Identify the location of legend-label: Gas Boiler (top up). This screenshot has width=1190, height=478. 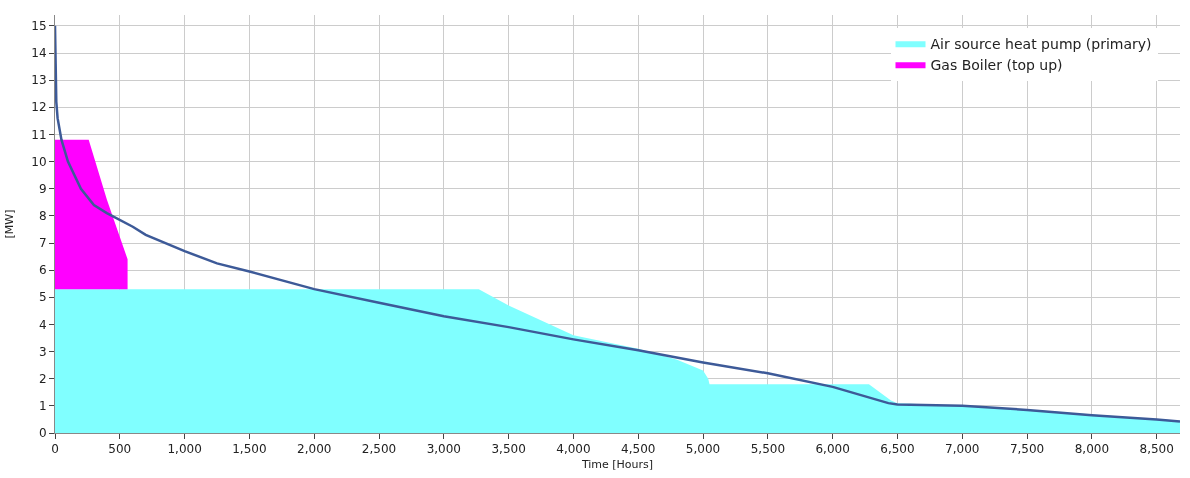
(996, 64).